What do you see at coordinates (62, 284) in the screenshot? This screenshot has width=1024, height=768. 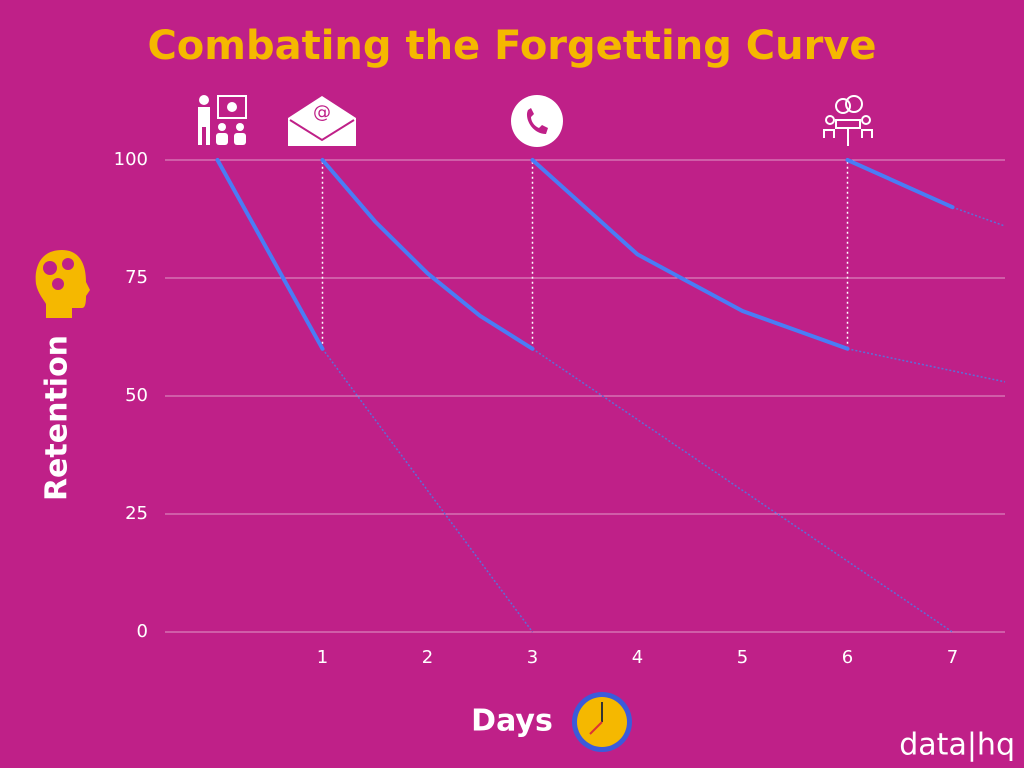 I see `brain-icon` at bounding box center [62, 284].